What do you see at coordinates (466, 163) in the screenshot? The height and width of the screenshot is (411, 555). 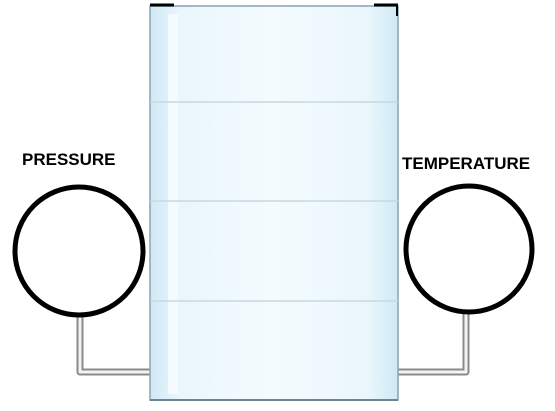 I see `temperature-label: TEMPERATURE` at bounding box center [466, 163].